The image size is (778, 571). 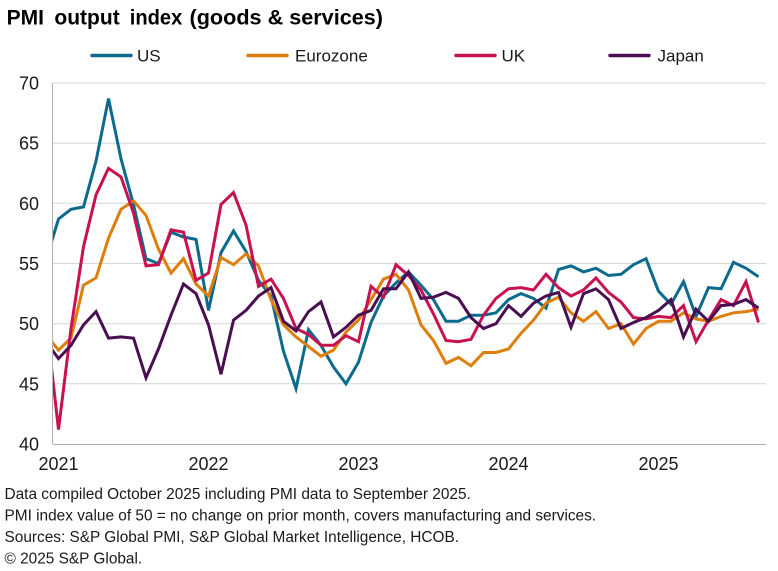 I want to click on svg-text: 65, so click(x=29, y=144).